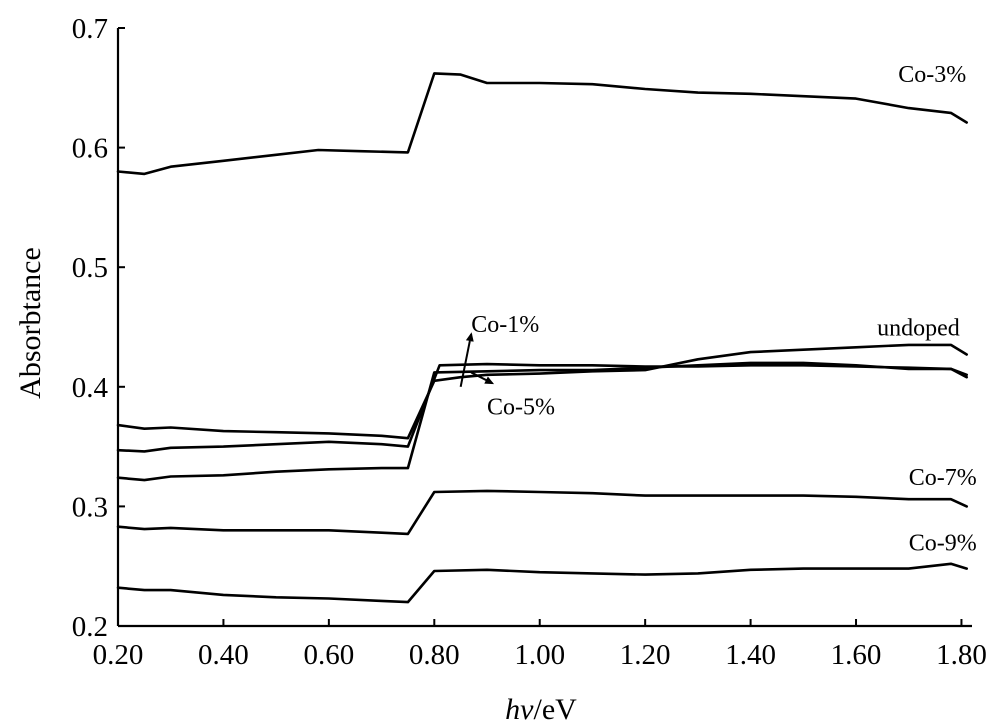  What do you see at coordinates (539, 655) in the screenshot?
I see `x-tick-label: 1.00` at bounding box center [539, 655].